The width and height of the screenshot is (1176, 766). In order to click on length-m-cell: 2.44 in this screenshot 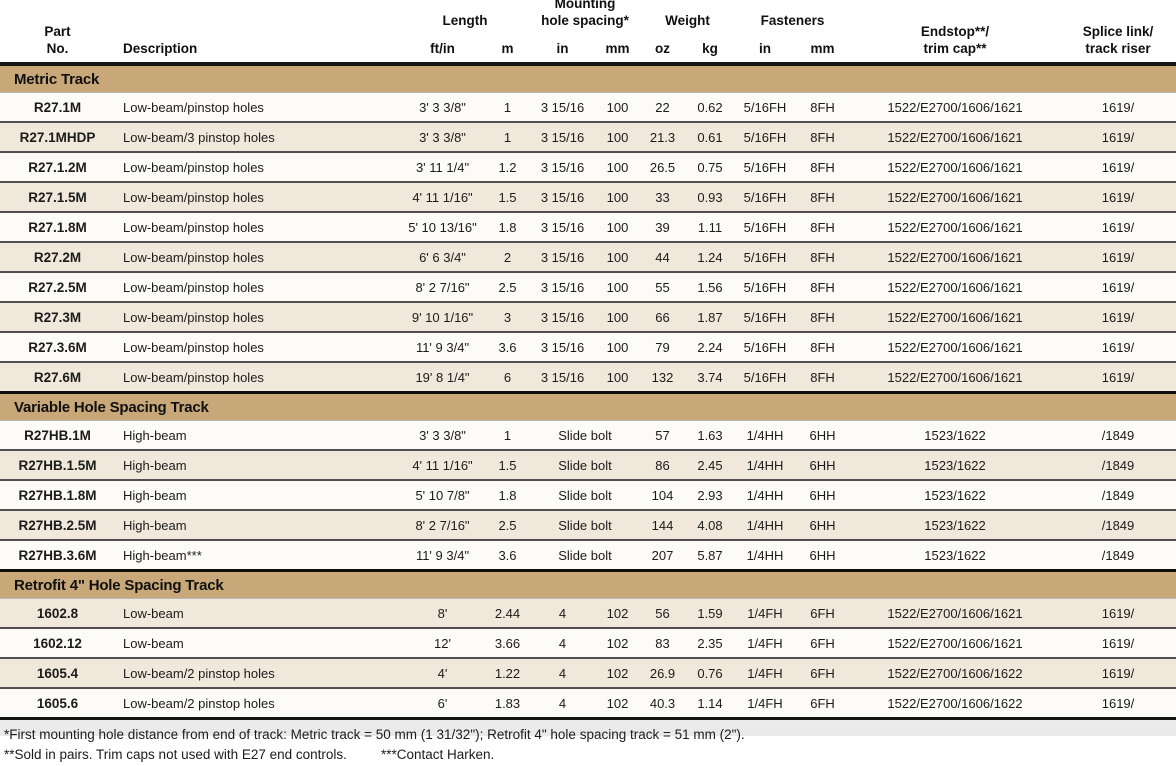, I will do `click(507, 613)`.